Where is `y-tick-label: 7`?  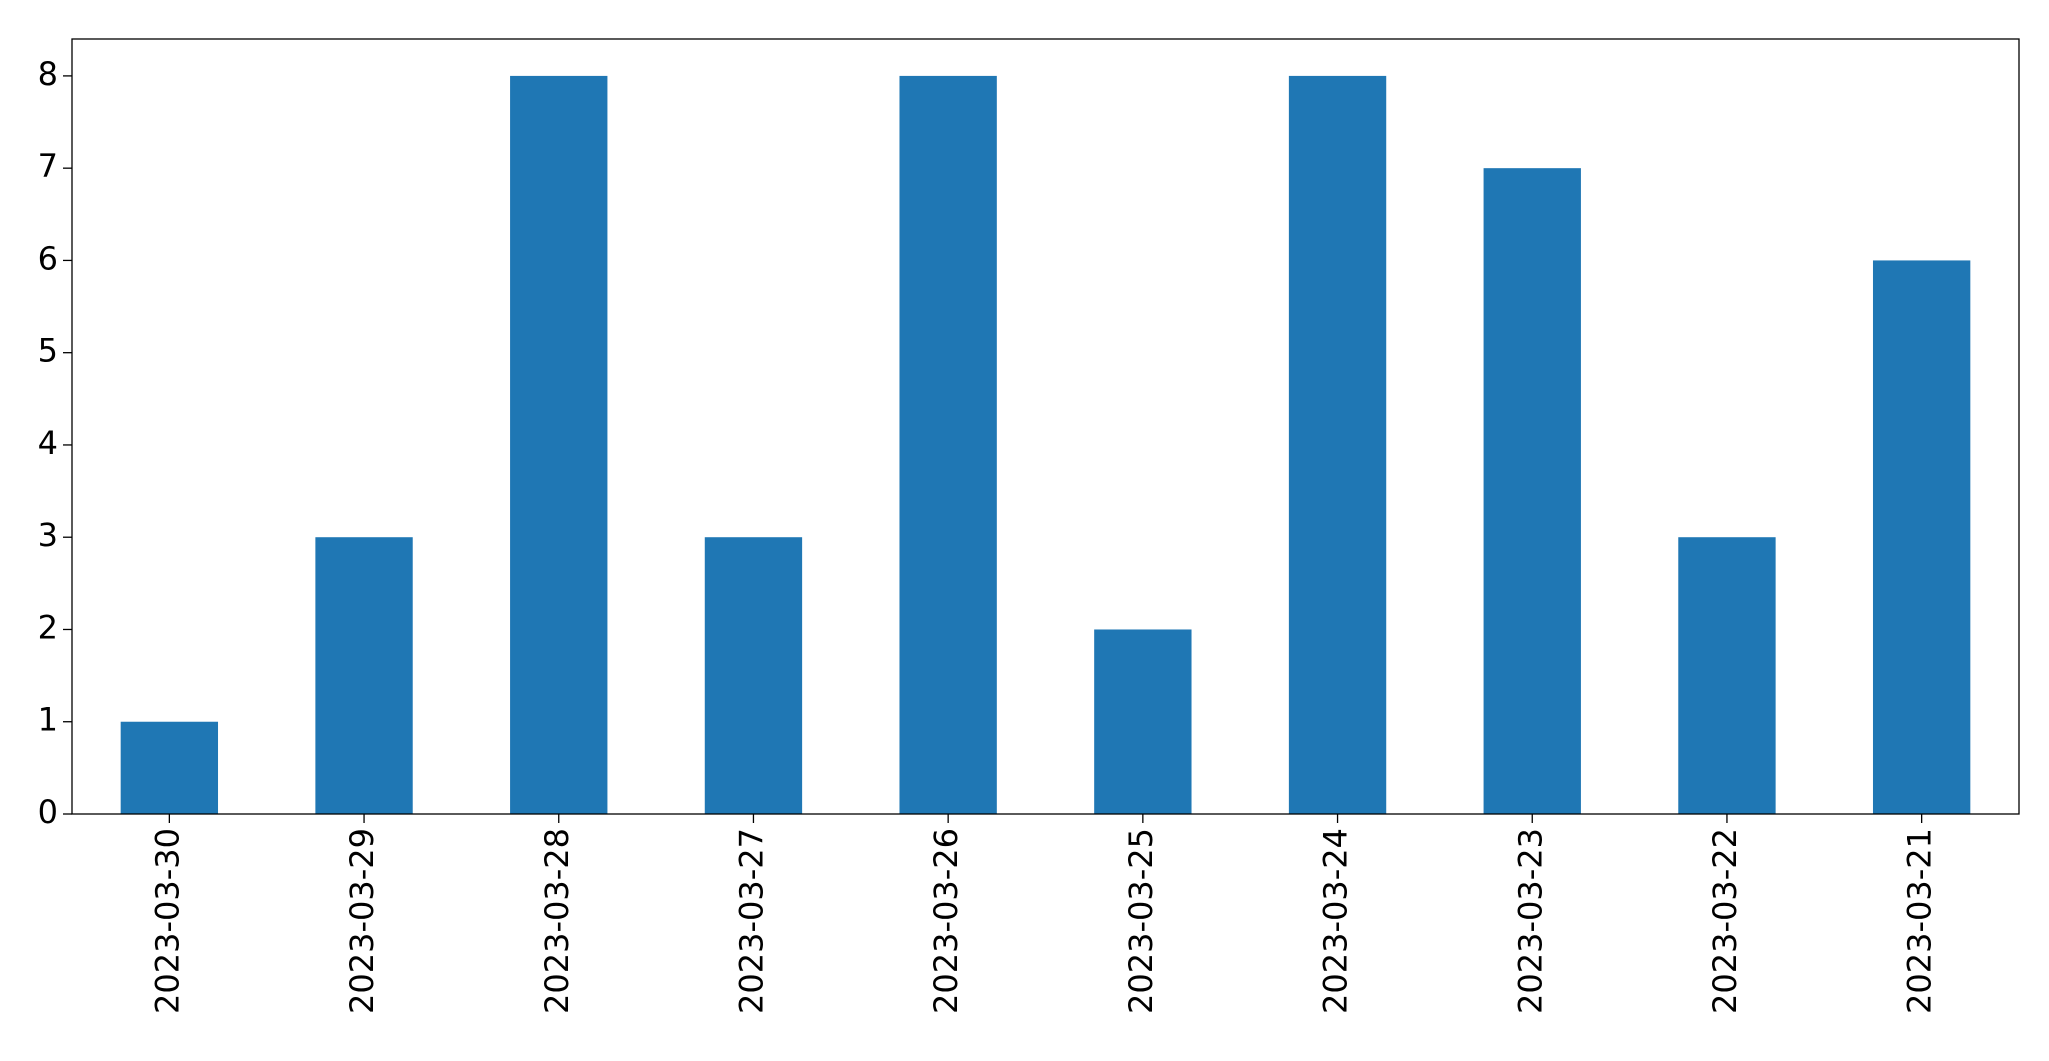 y-tick-label: 7 is located at coordinates (48, 166).